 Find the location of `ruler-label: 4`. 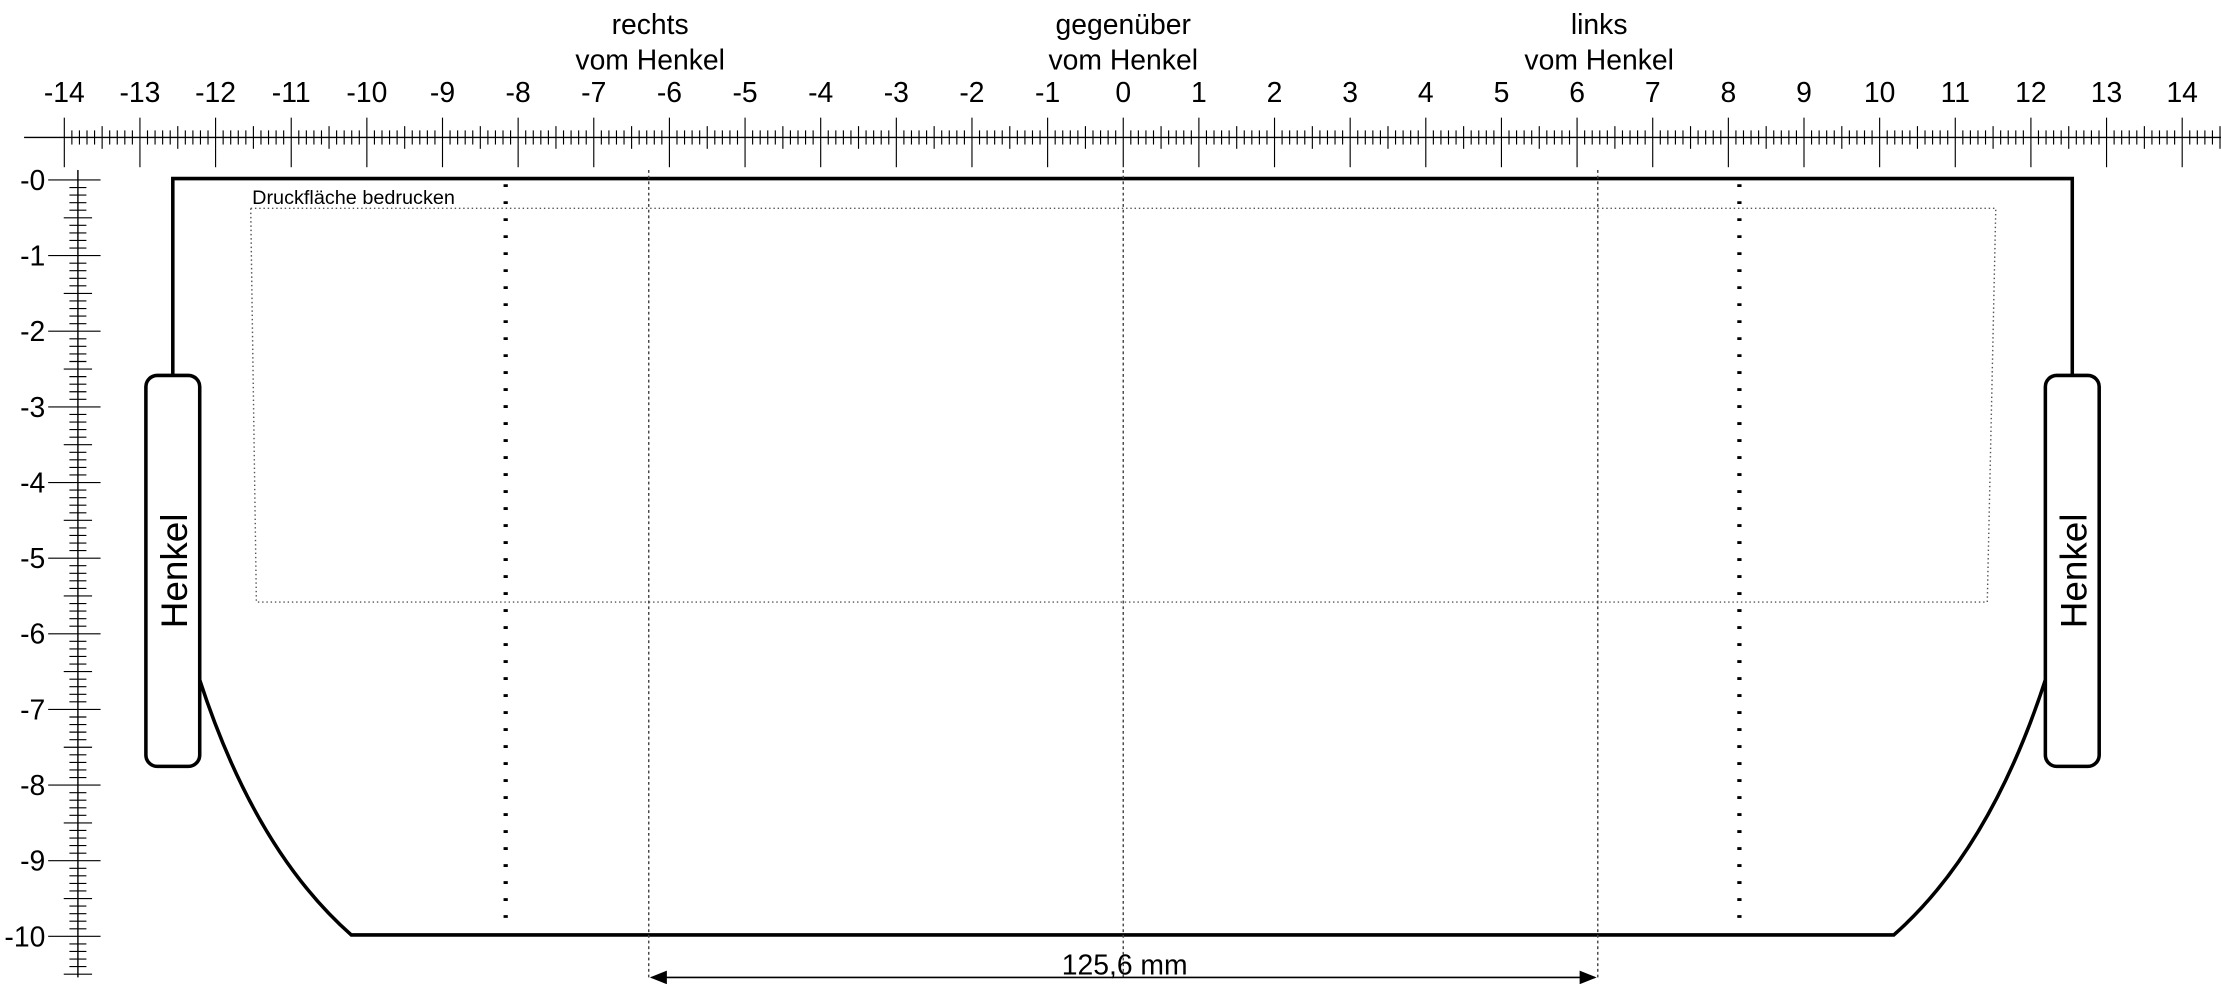

ruler-label: 4 is located at coordinates (1426, 93).